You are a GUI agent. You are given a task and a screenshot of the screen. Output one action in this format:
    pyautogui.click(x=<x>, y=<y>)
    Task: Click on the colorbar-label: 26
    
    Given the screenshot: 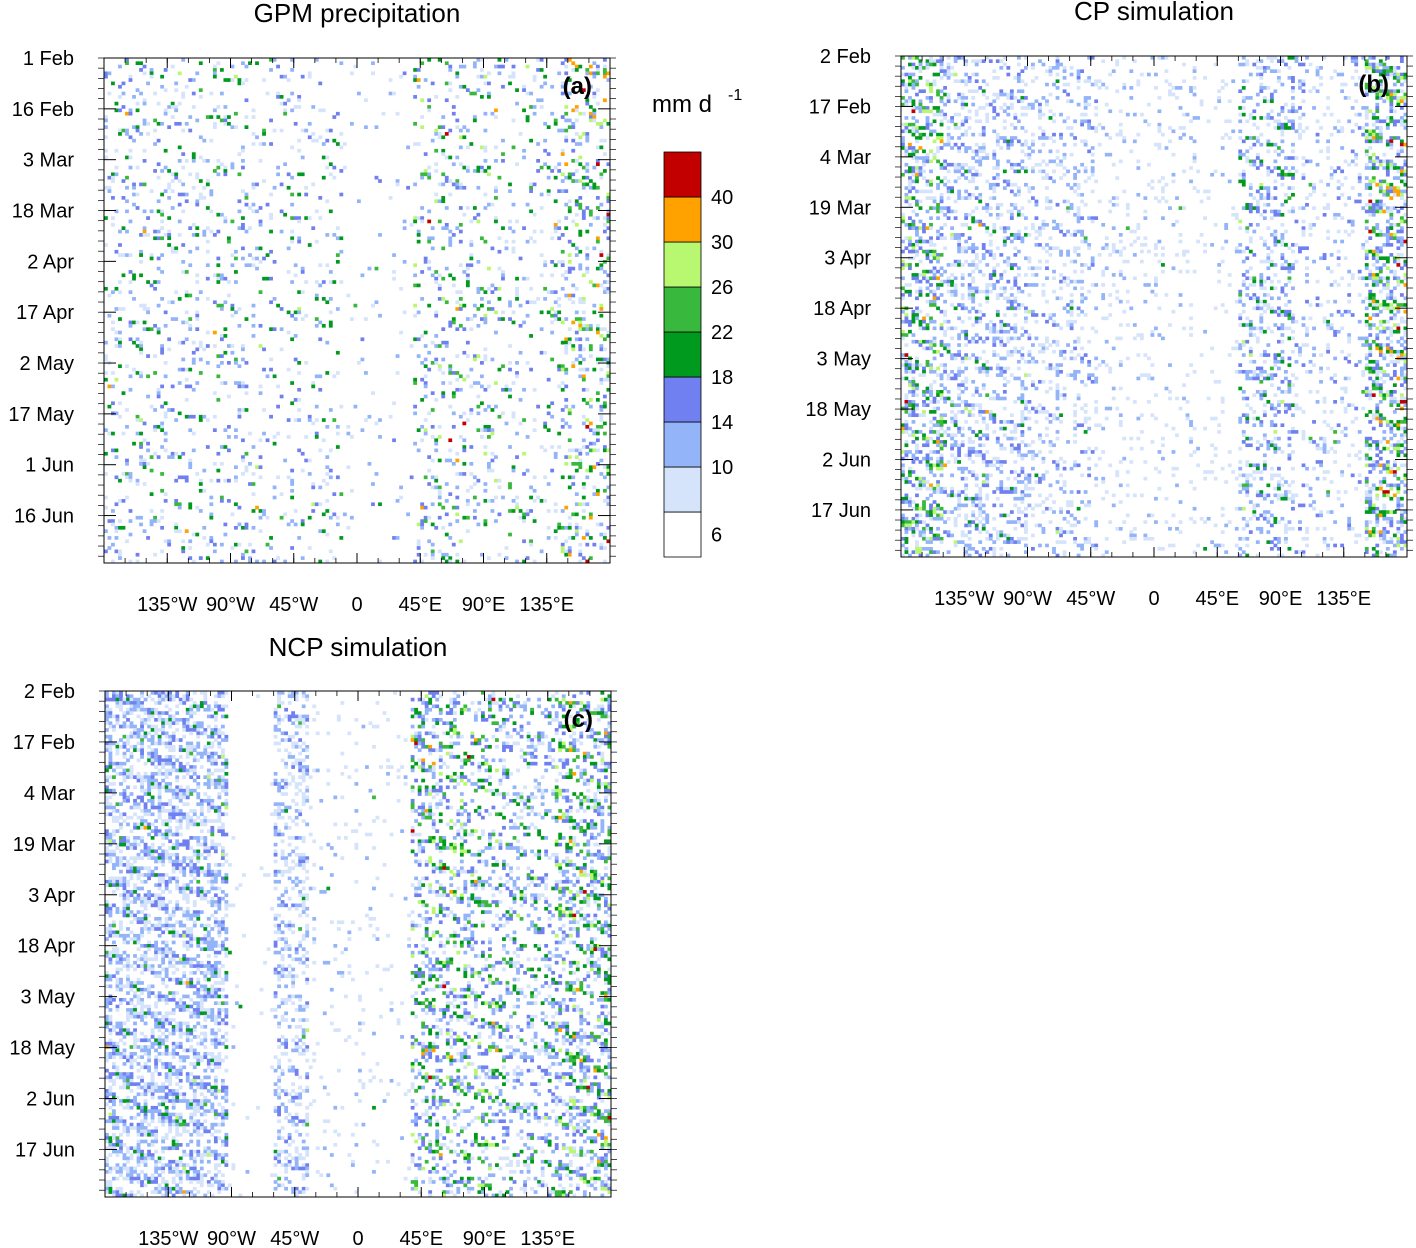 What is the action you would take?
    pyautogui.click(x=722, y=288)
    